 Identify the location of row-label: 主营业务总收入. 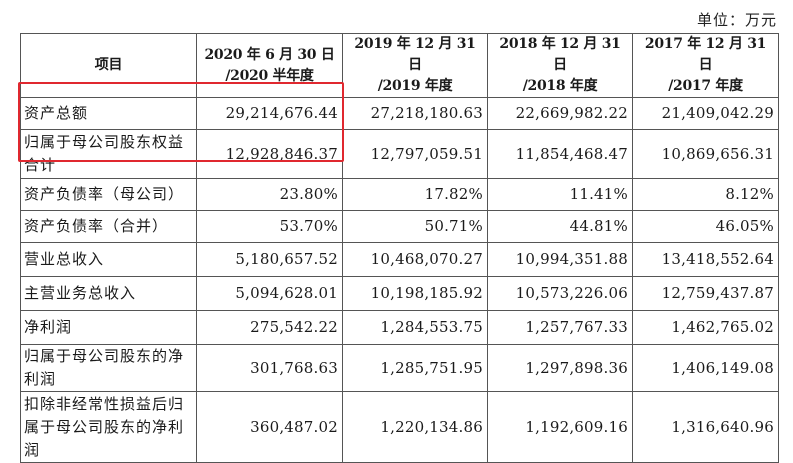
(108, 293).